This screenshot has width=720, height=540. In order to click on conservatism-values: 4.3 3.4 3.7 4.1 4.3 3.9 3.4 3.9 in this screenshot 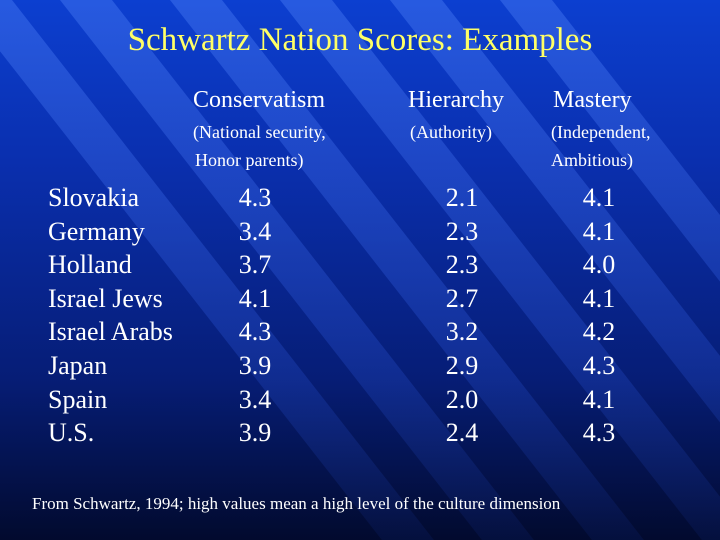, I will do `click(255, 315)`.